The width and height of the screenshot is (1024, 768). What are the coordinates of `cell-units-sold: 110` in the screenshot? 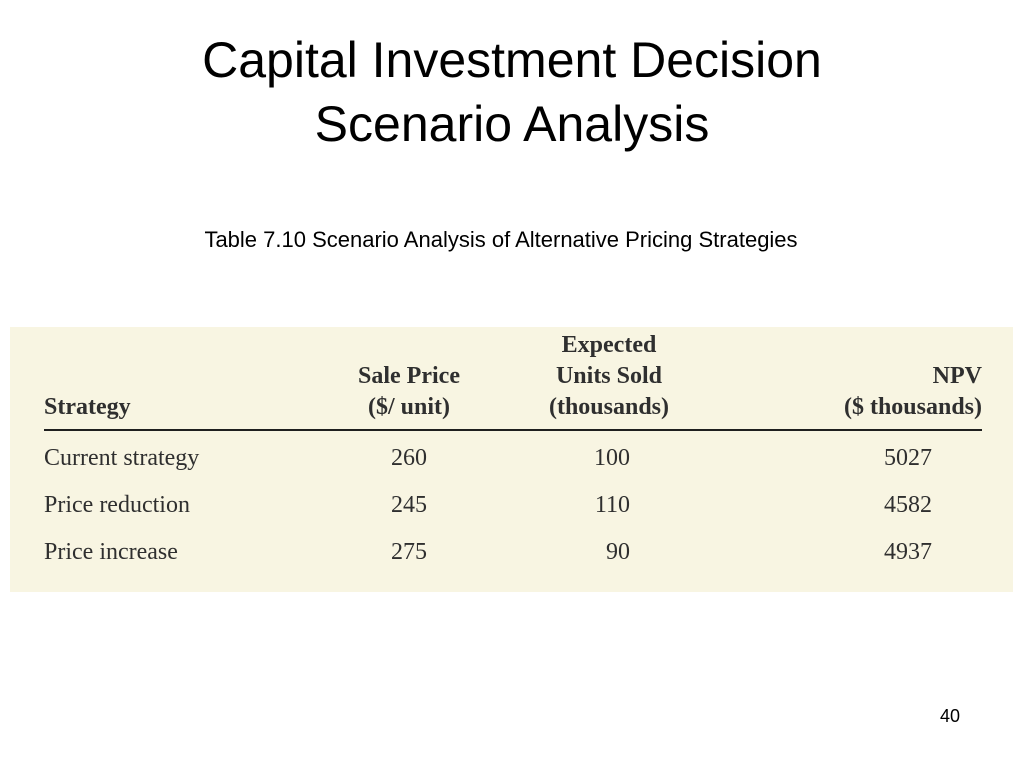 It's located at (609, 505).